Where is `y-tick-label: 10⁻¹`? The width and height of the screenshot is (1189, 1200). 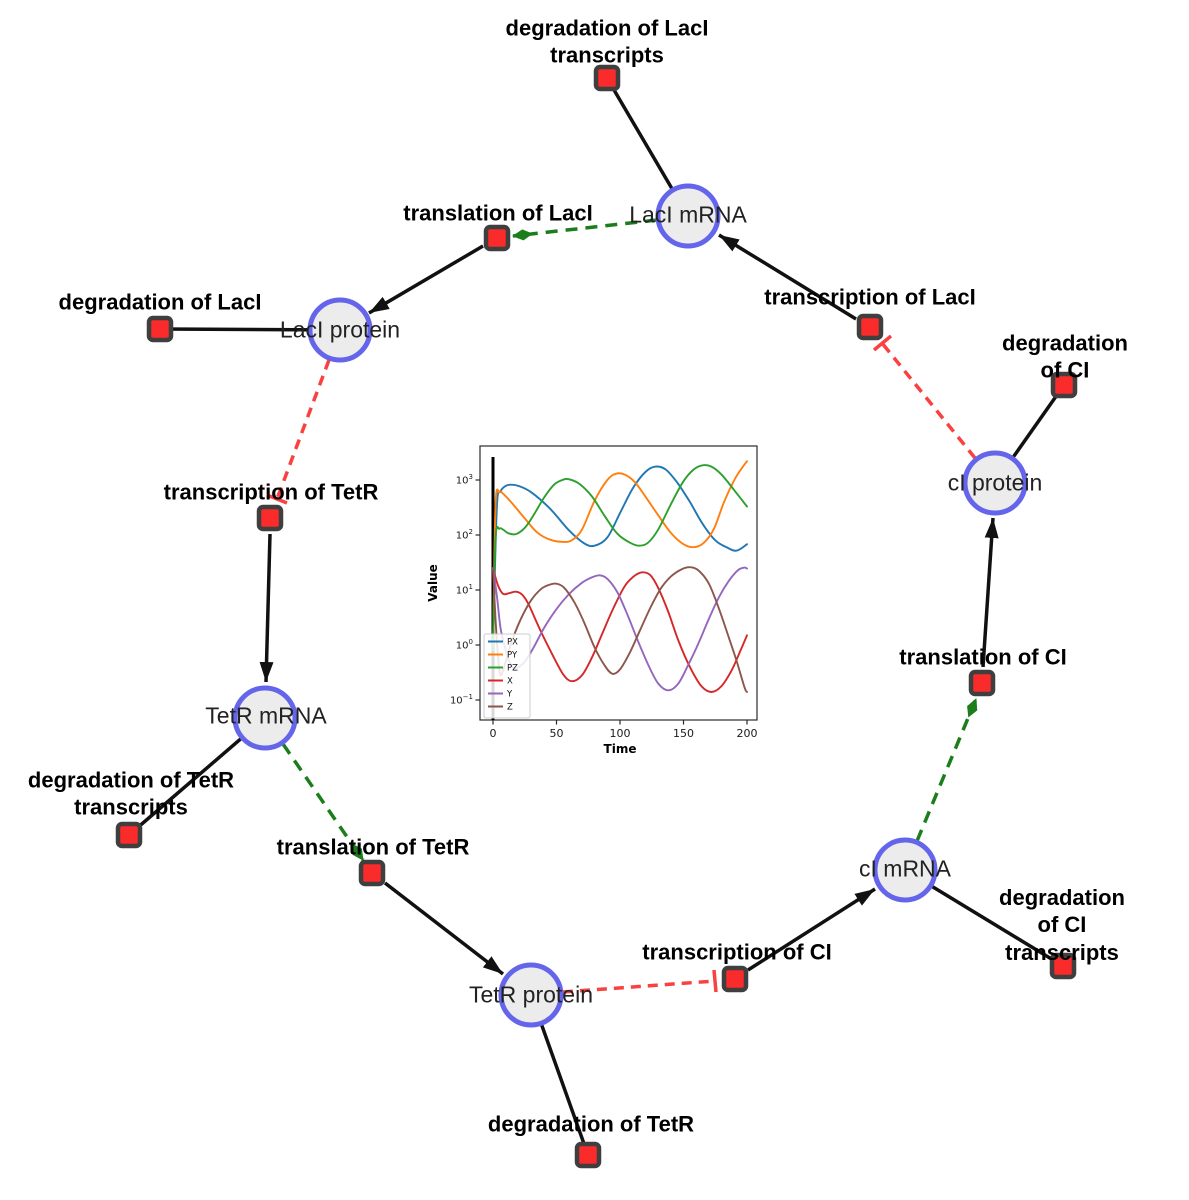
y-tick-label: 10⁻¹ is located at coordinates (461, 700).